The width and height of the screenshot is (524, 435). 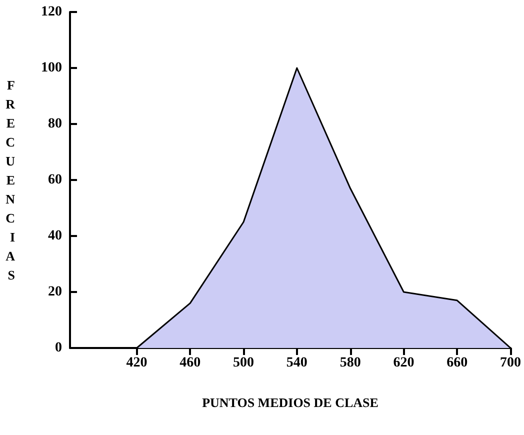 I want to click on x-tick-label: 620, so click(x=403, y=363).